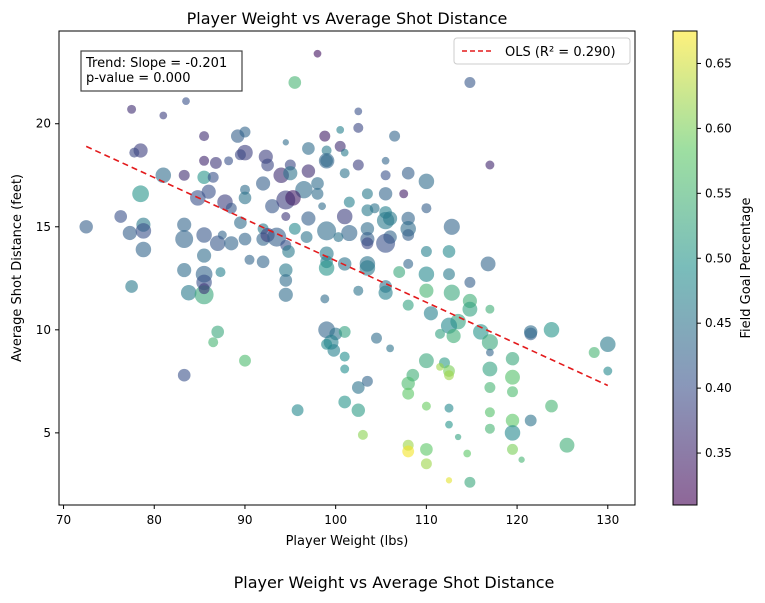 The image size is (765, 603). What do you see at coordinates (607, 520) in the screenshot?
I see `x-tick-label: 130` at bounding box center [607, 520].